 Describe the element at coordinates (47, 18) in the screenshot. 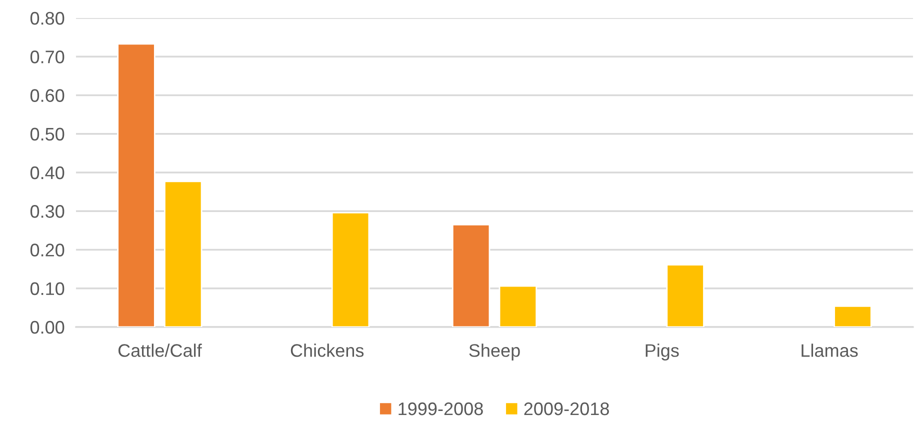

I see `y-tick-label: 0.80` at that location.